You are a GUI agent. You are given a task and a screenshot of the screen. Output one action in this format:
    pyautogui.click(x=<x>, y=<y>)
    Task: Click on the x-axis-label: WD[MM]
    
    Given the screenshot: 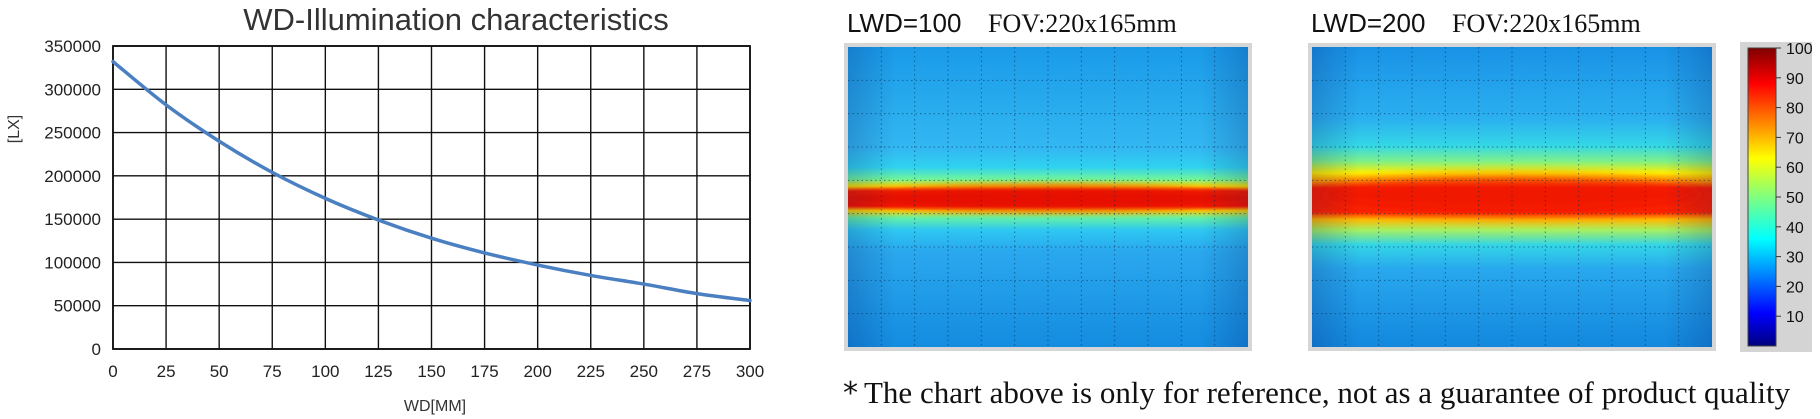 What is the action you would take?
    pyautogui.click(x=435, y=406)
    